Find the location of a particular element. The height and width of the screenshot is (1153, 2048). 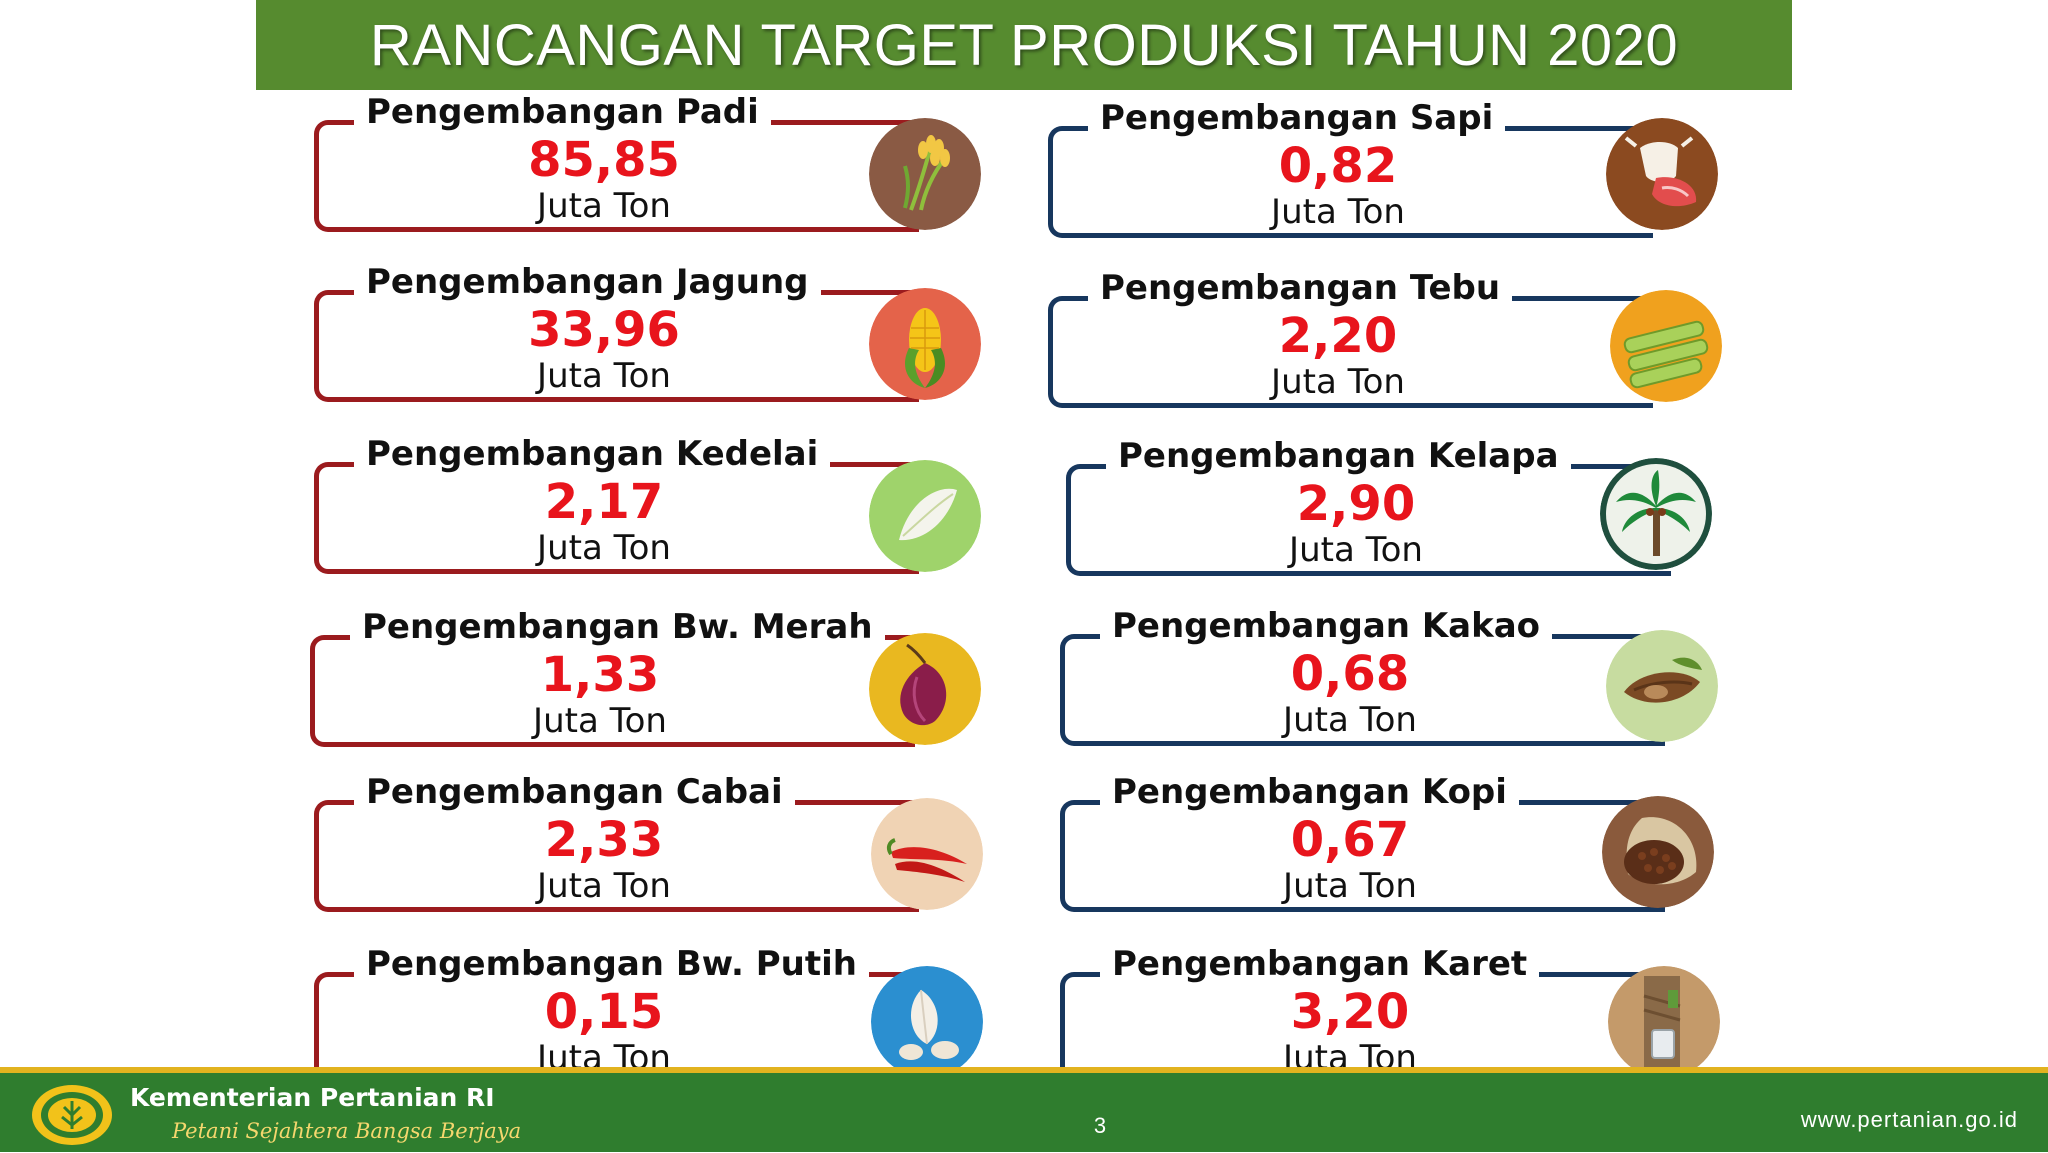

ministry-logo-icon is located at coordinates (72, 1115).